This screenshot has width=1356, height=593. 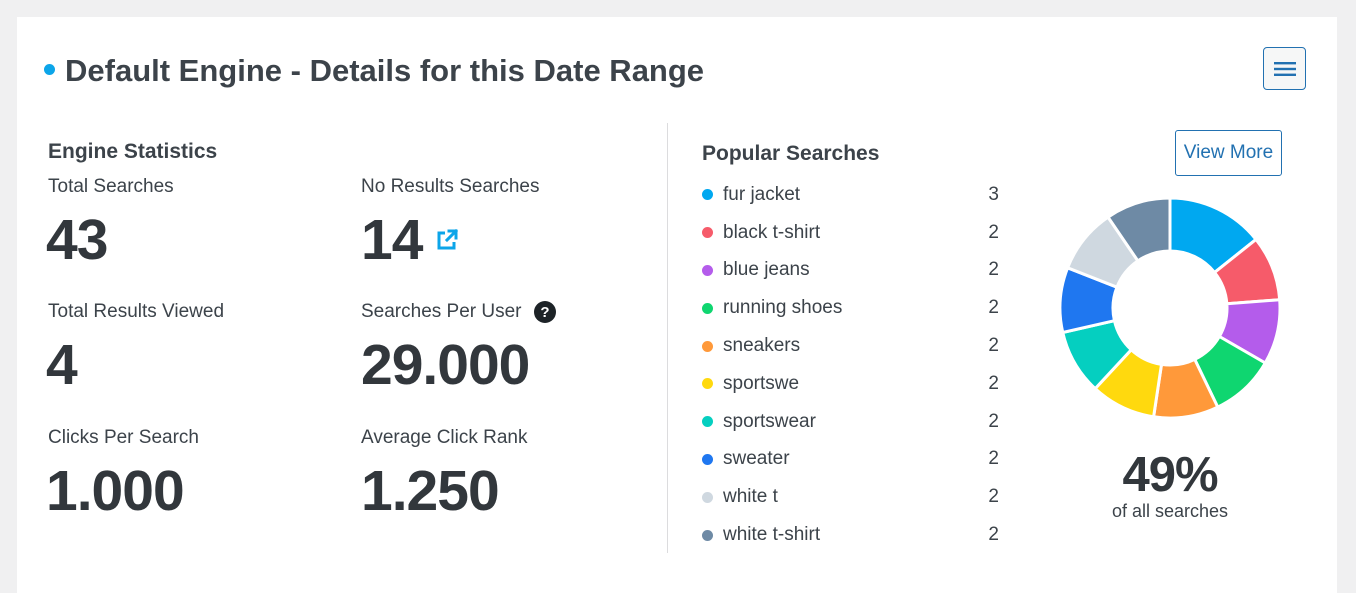 What do you see at coordinates (49, 69) in the screenshot?
I see `title-bullet-icon` at bounding box center [49, 69].